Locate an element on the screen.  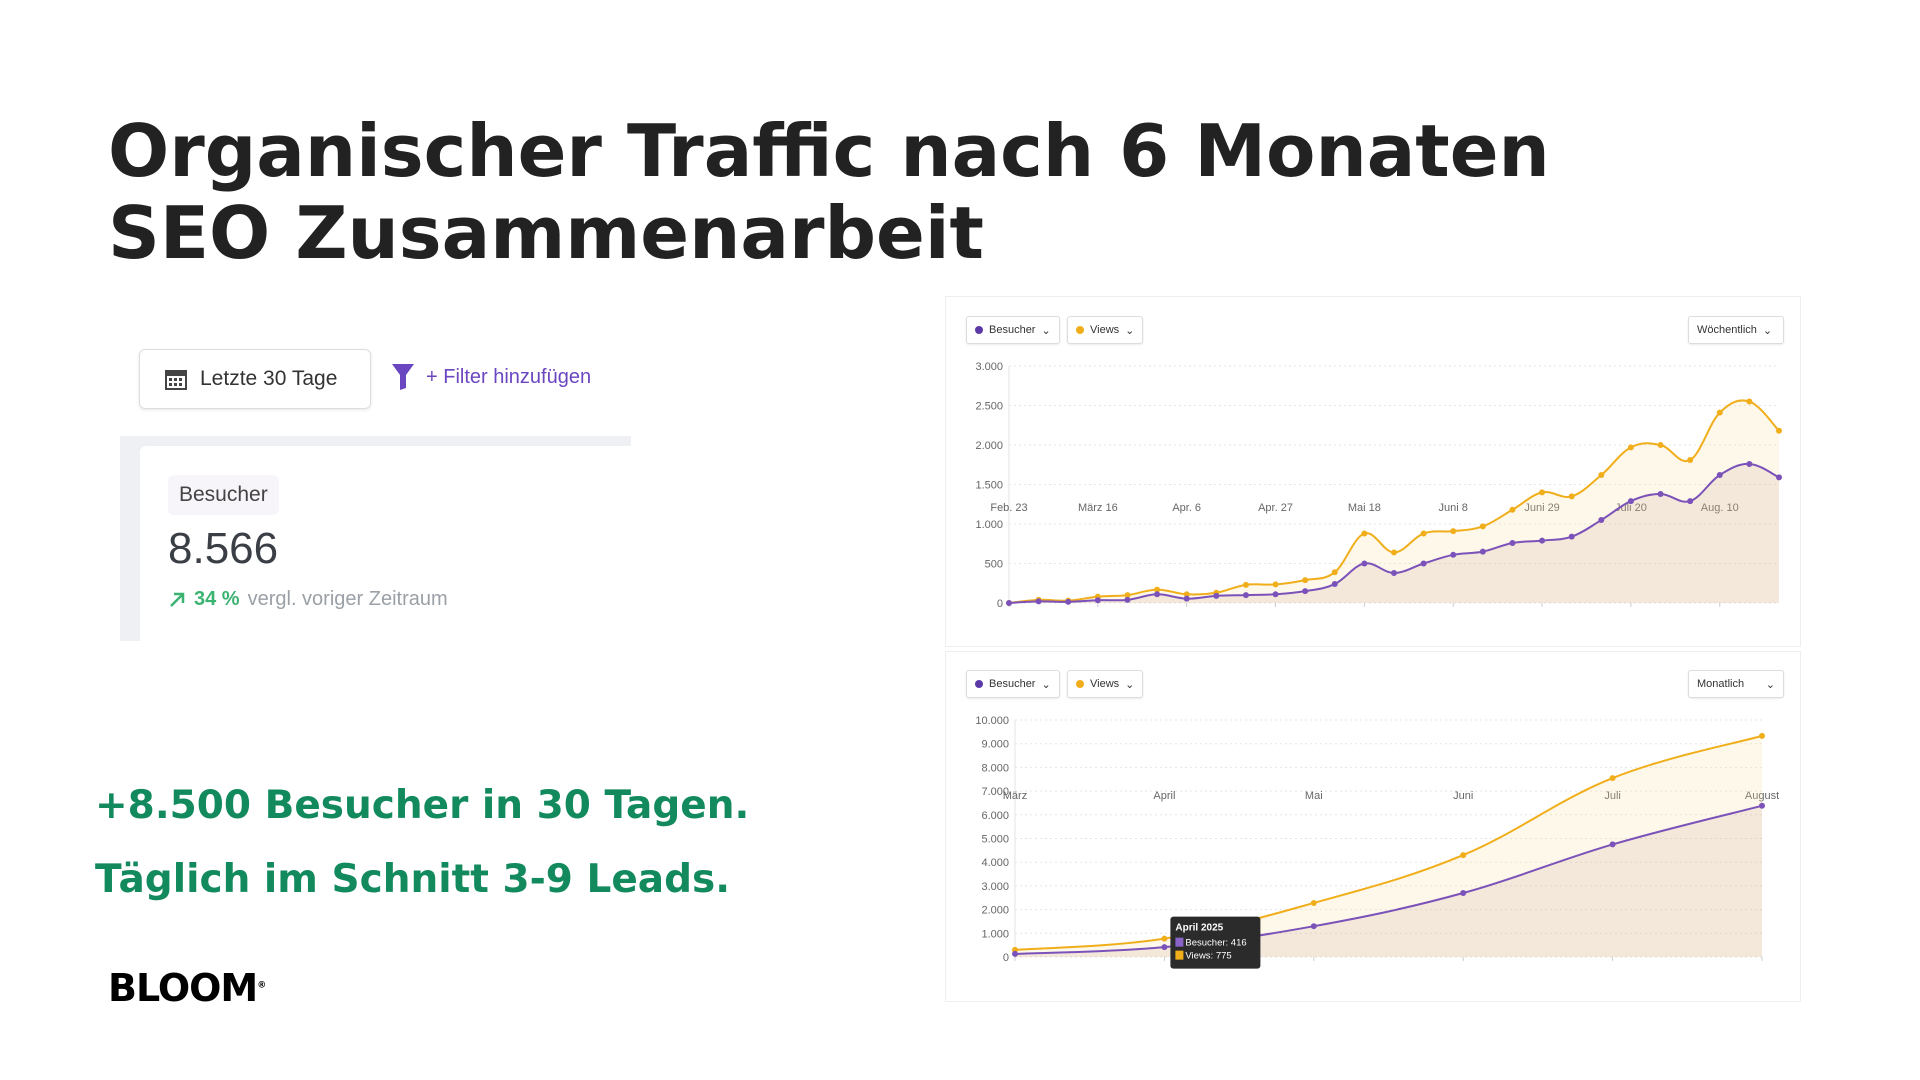
x-tick-label: August is located at coordinates (1762, 796).